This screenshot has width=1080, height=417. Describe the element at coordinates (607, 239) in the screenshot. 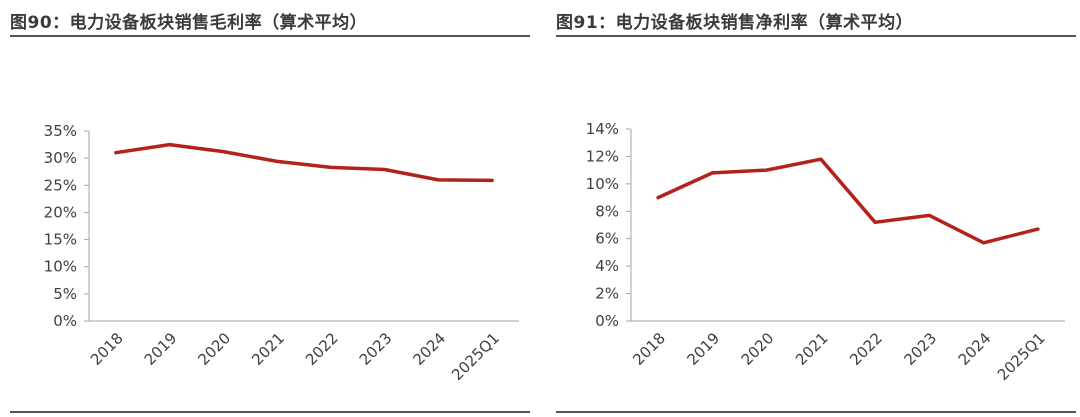

I see `y-tick-label: 6%` at that location.